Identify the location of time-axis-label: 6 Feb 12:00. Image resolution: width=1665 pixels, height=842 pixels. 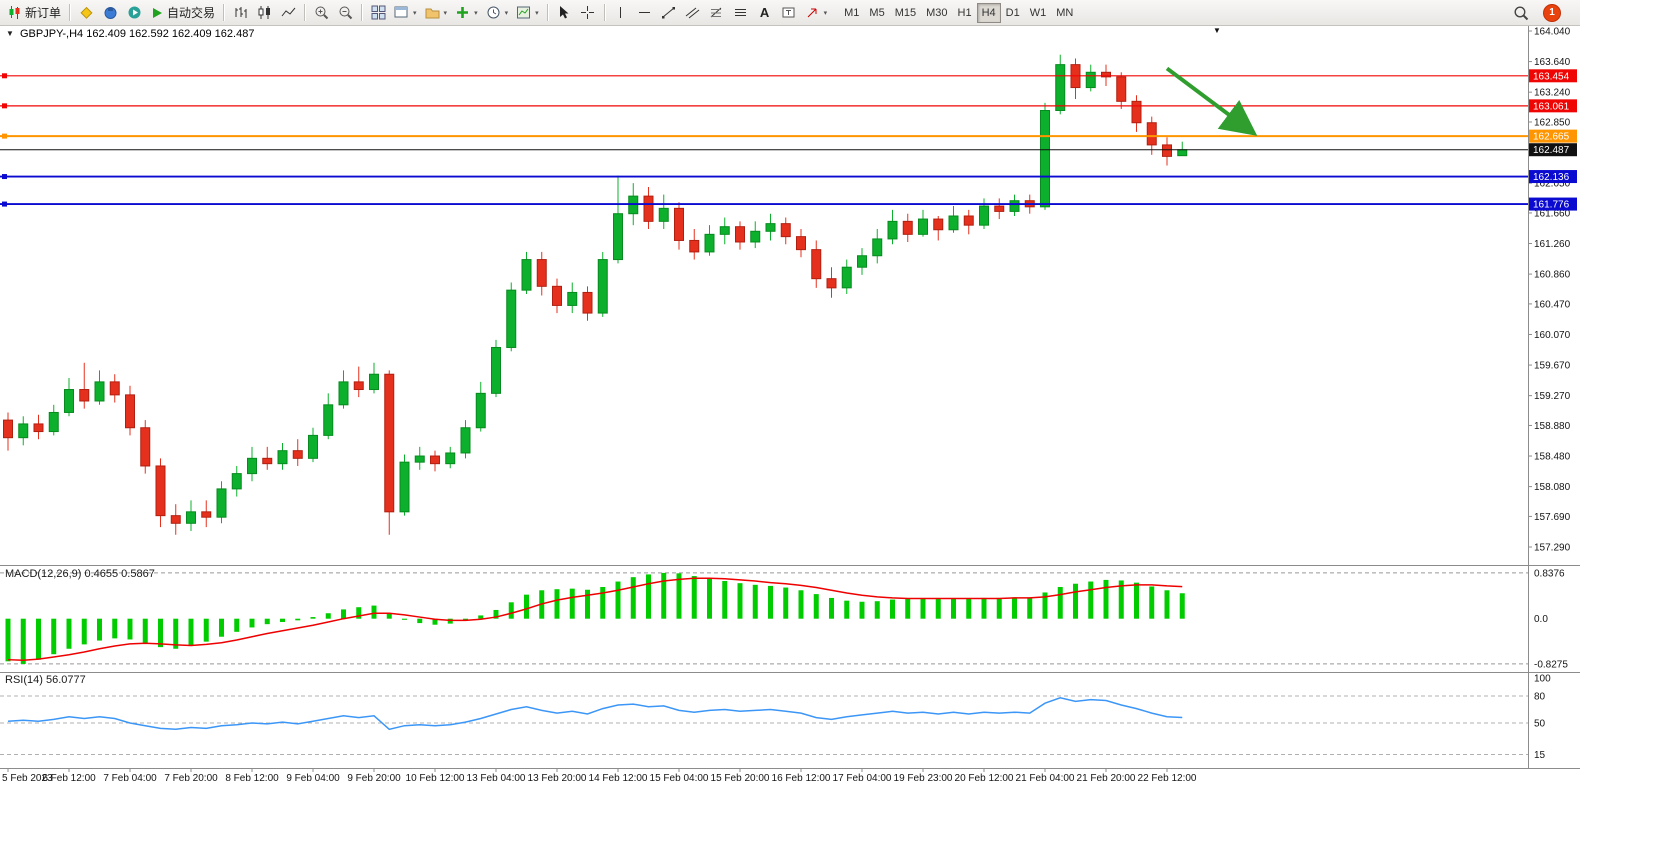
(69, 778).